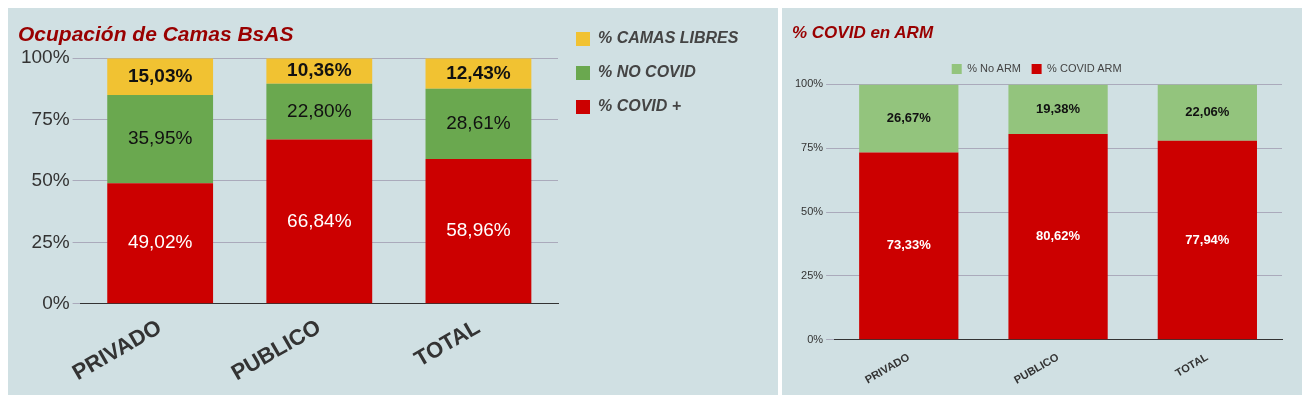 This screenshot has height=403, width=1310. I want to click on data-label: 22,06%, so click(1207, 112).